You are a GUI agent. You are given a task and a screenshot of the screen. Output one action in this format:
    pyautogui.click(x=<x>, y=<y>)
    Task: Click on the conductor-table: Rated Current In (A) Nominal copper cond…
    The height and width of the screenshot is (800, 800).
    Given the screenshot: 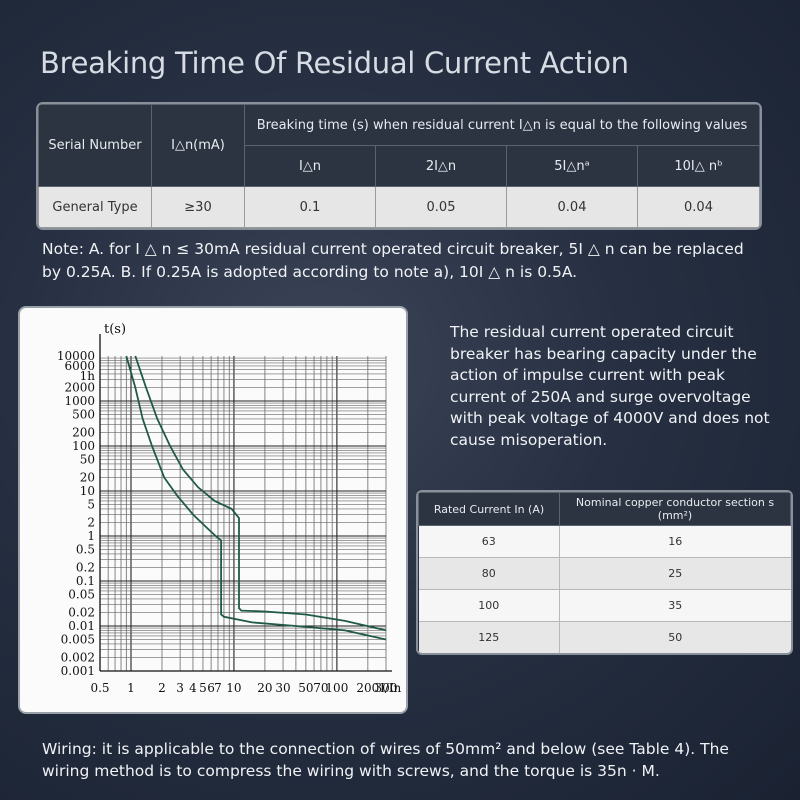 What is the action you would take?
    pyautogui.click(x=604, y=572)
    